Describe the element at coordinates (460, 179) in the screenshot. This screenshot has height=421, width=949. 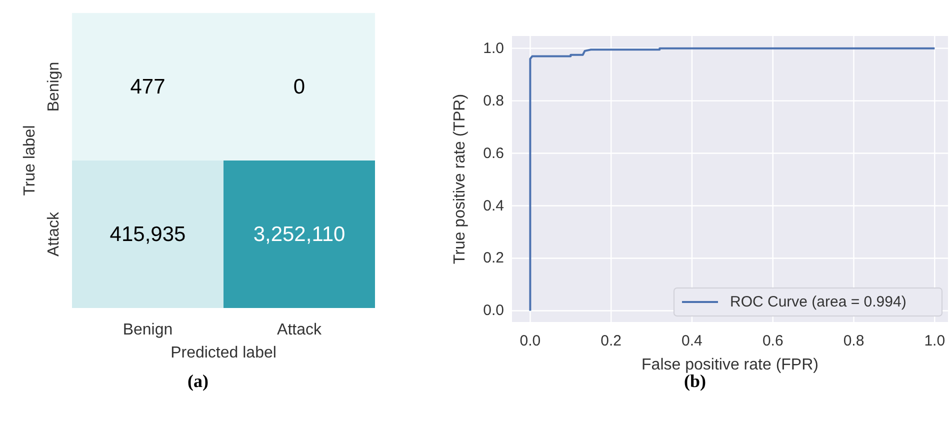
I see `y-axis-title: True positive rate (TPR)` at that location.